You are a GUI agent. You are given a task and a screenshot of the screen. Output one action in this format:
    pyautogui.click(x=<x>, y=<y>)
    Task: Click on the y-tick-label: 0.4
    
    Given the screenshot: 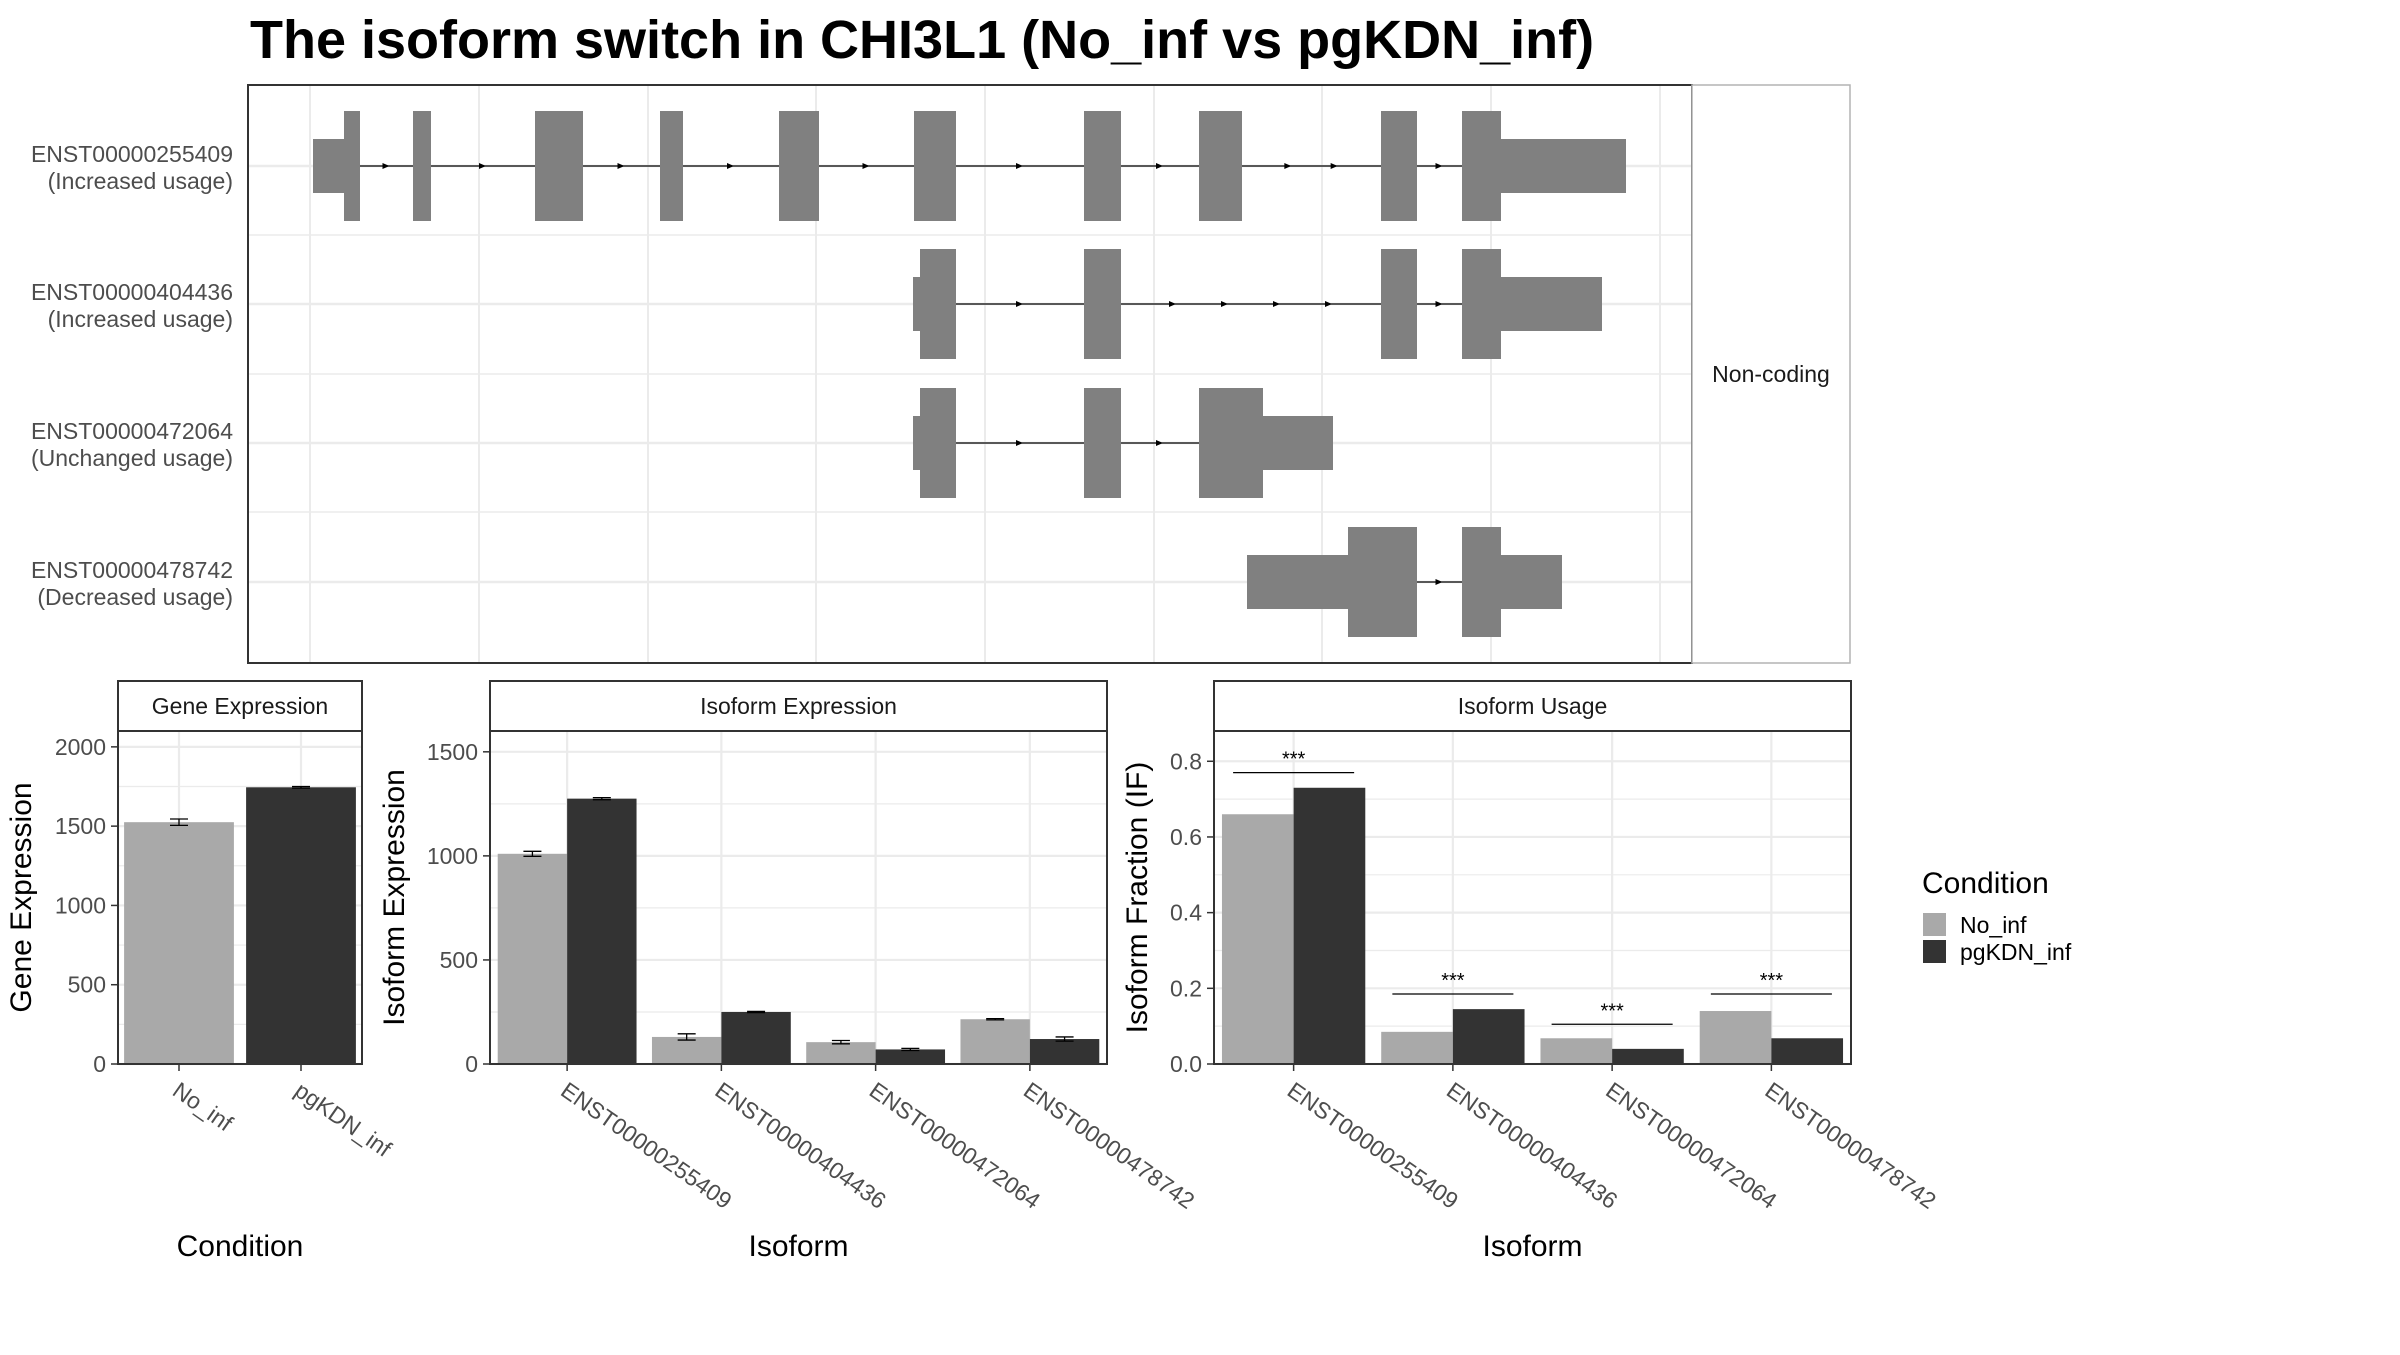 What is the action you would take?
    pyautogui.click(x=1186, y=913)
    